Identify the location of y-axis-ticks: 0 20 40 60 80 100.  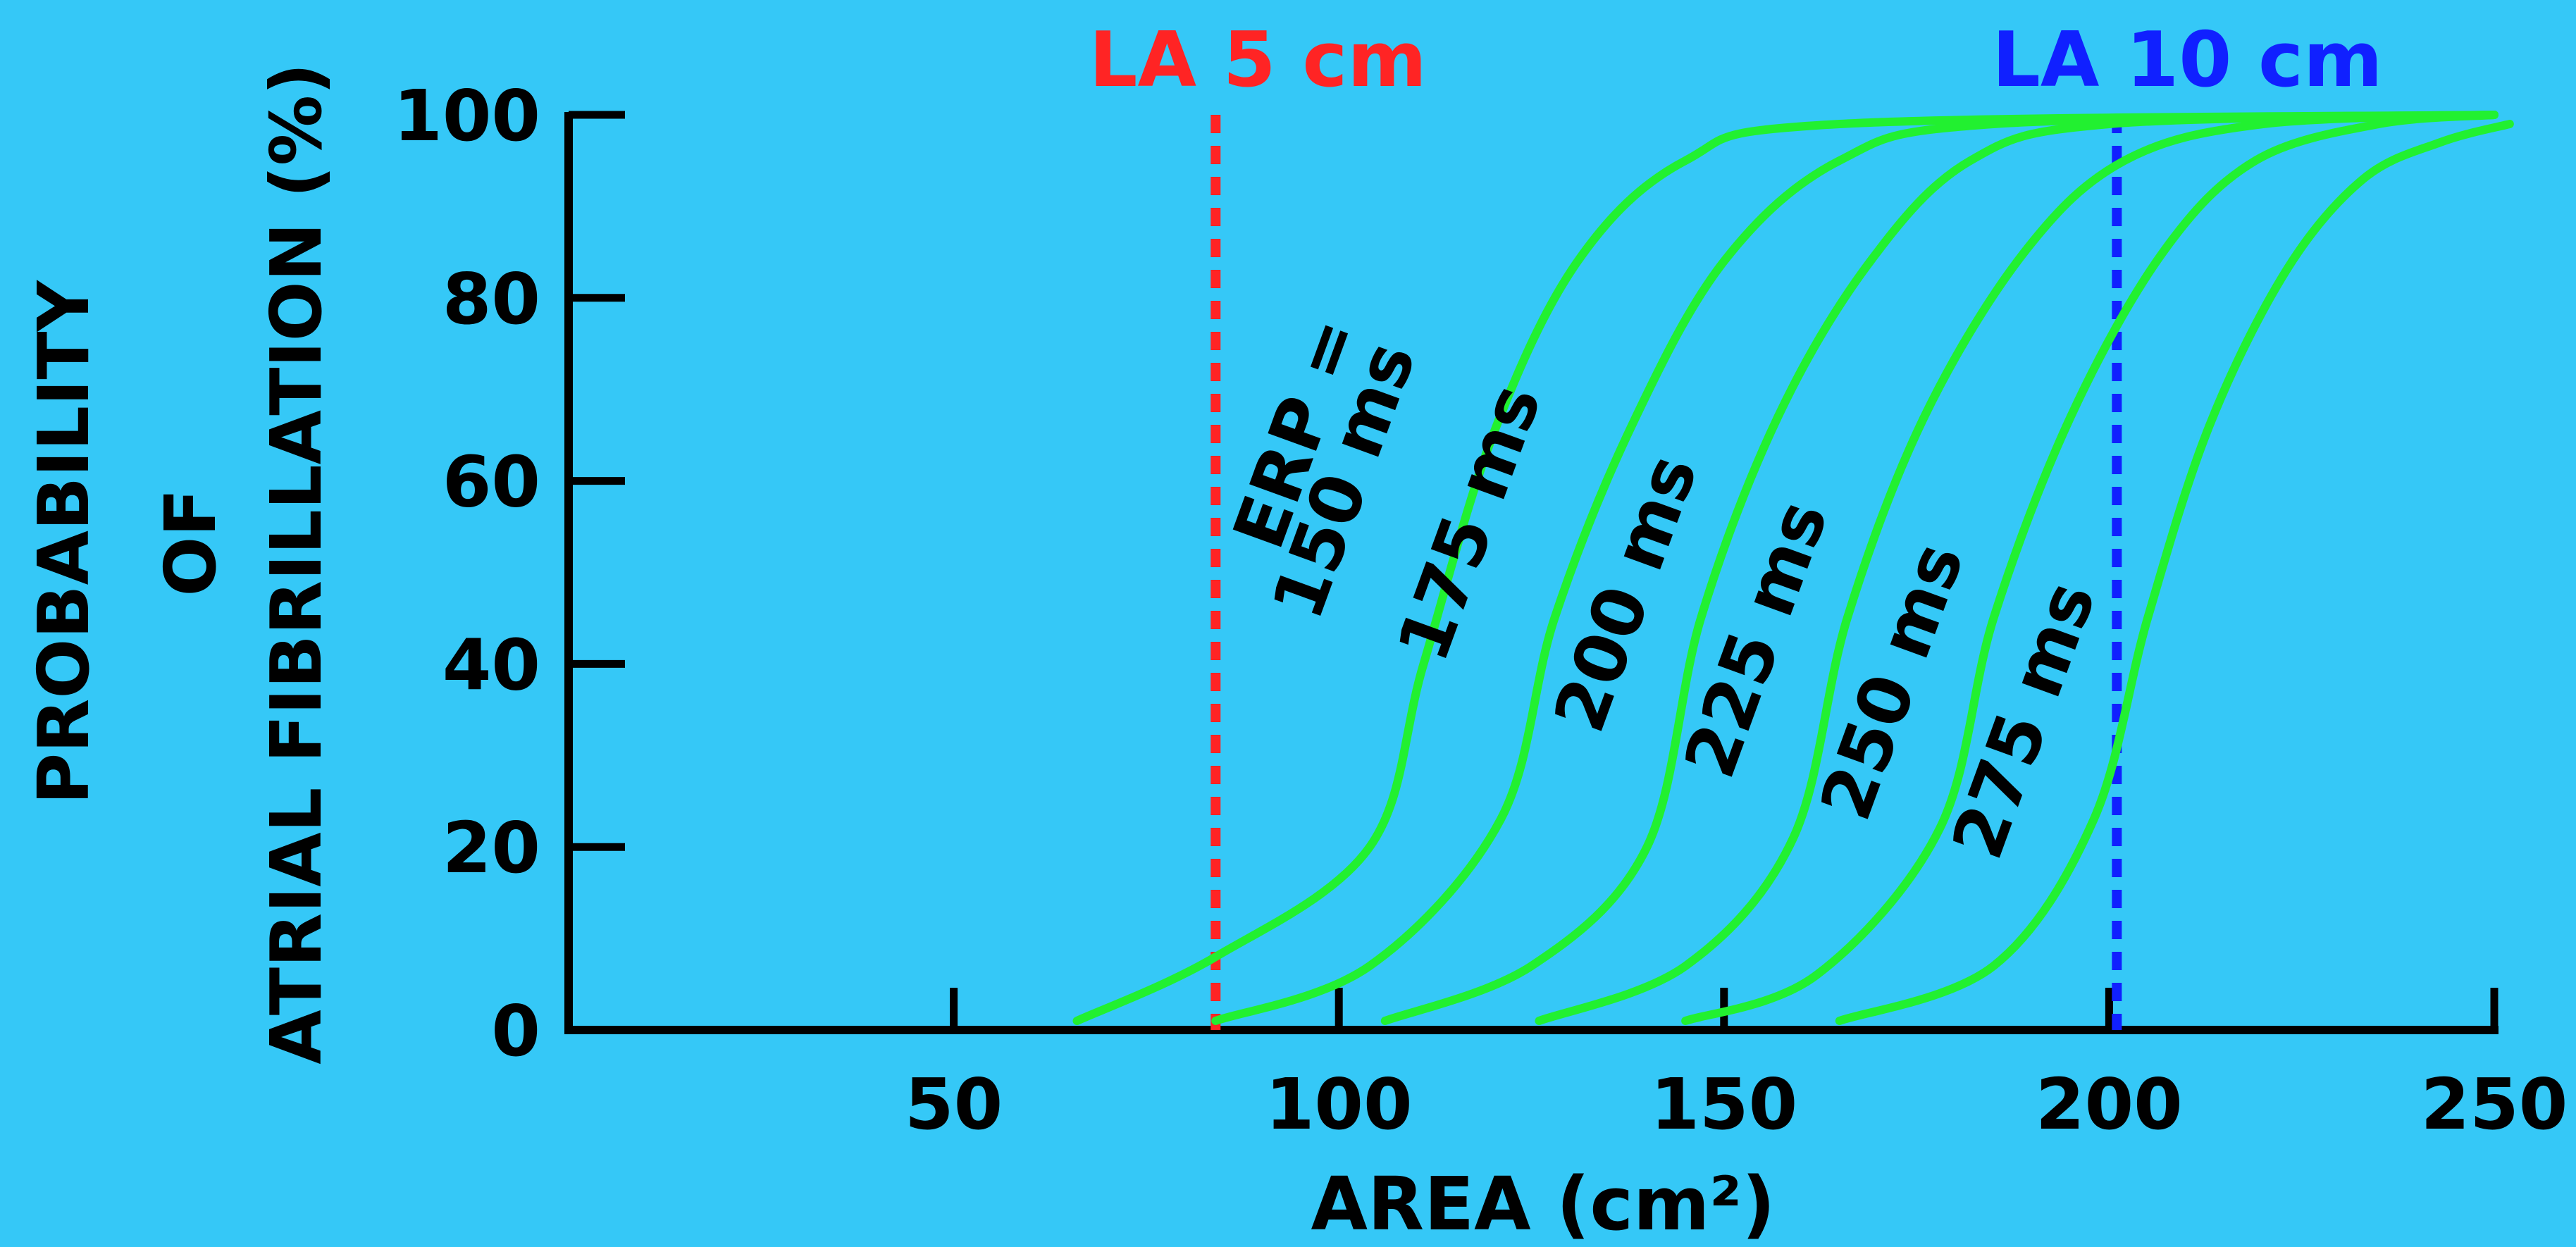
(509, 573).